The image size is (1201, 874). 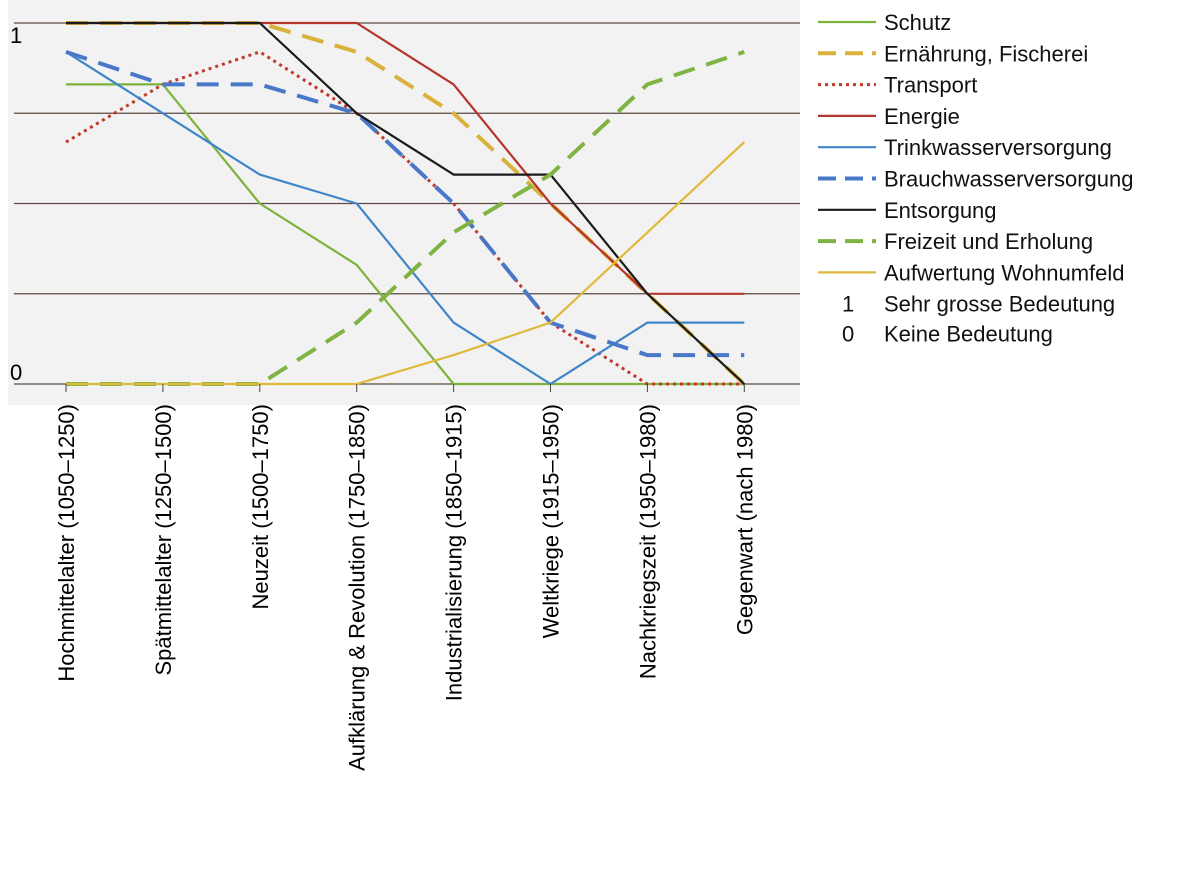 I want to click on legend-label: Freizeit und Erholung, so click(x=988, y=241).